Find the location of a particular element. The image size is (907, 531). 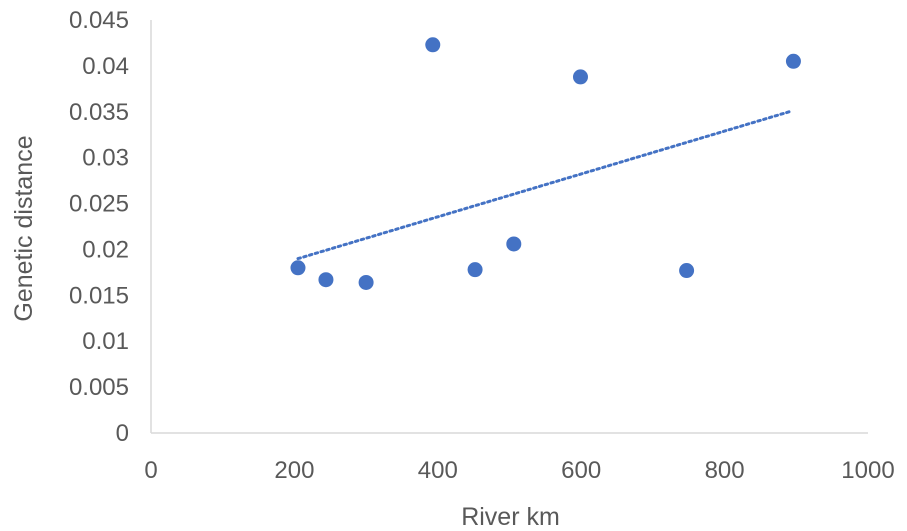

y-axis-title: Genetic distance is located at coordinates (24, 228).